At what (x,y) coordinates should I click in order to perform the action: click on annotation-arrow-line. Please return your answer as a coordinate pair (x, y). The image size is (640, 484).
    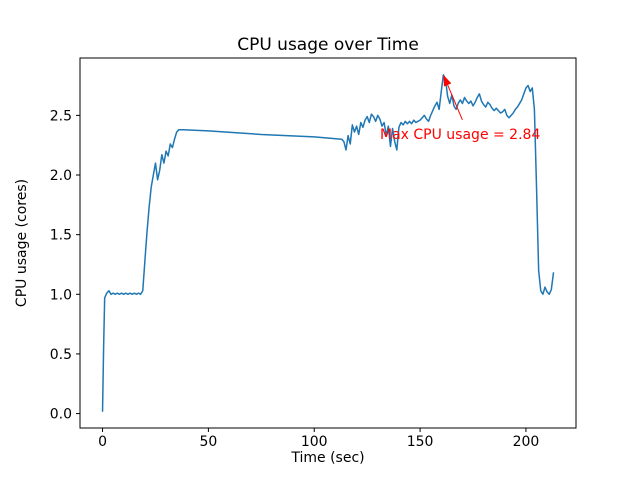
    Looking at the image, I should click on (455, 102).